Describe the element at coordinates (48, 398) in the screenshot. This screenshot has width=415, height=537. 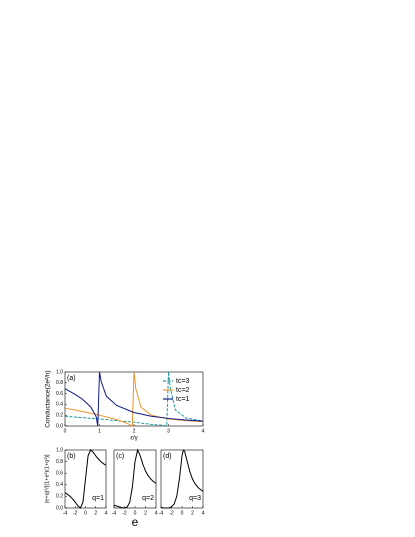
I see `y-axis-label: Conductance(2e²/h)` at that location.